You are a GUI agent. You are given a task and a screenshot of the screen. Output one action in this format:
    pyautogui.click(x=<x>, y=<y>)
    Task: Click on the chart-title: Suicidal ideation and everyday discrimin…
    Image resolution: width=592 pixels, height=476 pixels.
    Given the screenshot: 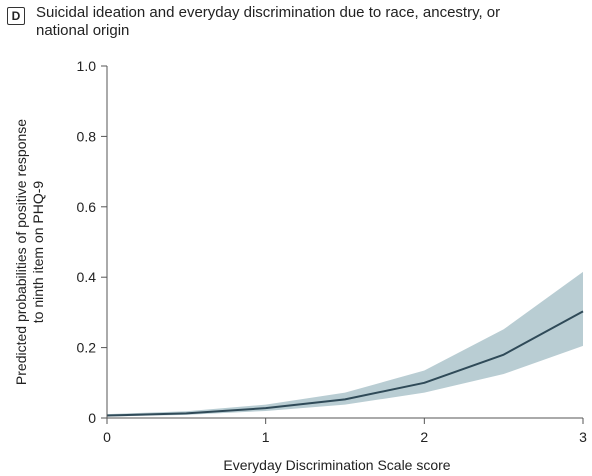 What is the action you would take?
    pyautogui.click(x=268, y=21)
    